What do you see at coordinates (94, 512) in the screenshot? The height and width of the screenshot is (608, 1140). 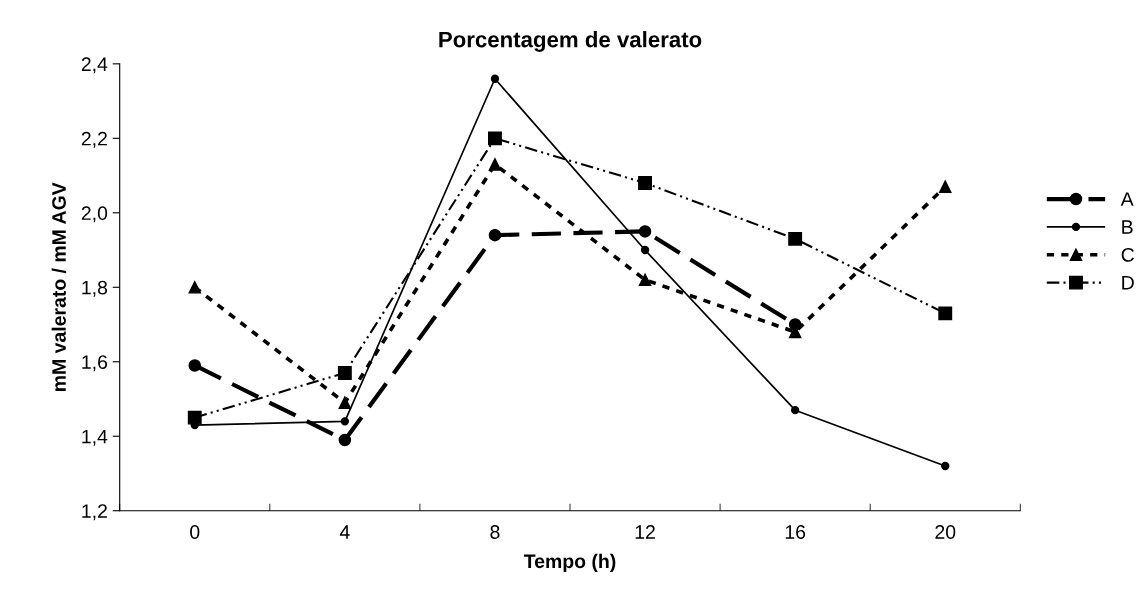 I see `y-tick-label: 1,2` at bounding box center [94, 512].